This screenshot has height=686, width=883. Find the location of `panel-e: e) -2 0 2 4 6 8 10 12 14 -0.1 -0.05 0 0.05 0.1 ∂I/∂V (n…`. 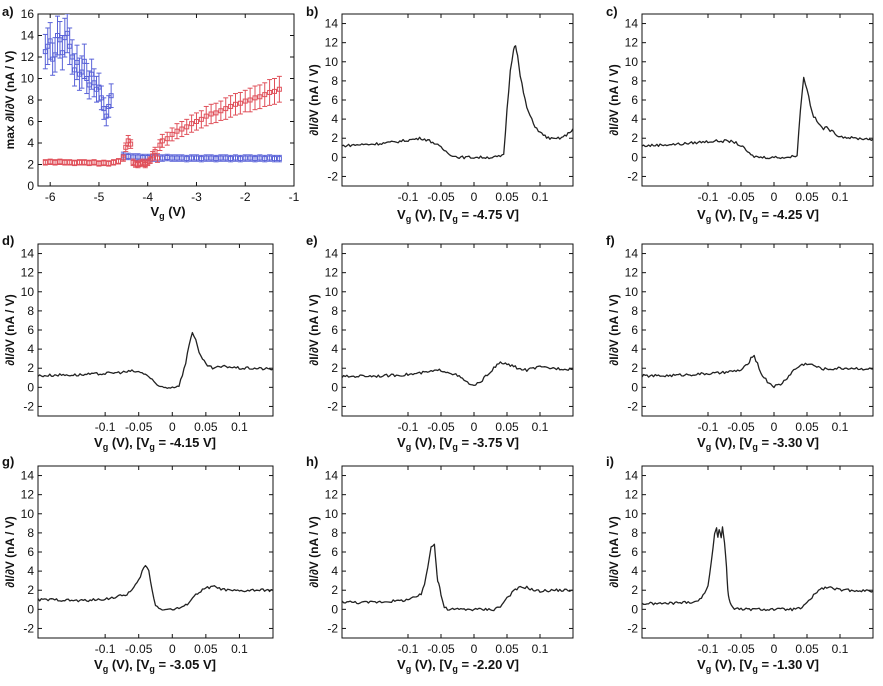

panel-e: e) -2 0 2 4 6 8 10 12 14 -0.1 -0.05 0 0.05 0.1 ∂I/∂V (n… is located at coordinates (440, 342).